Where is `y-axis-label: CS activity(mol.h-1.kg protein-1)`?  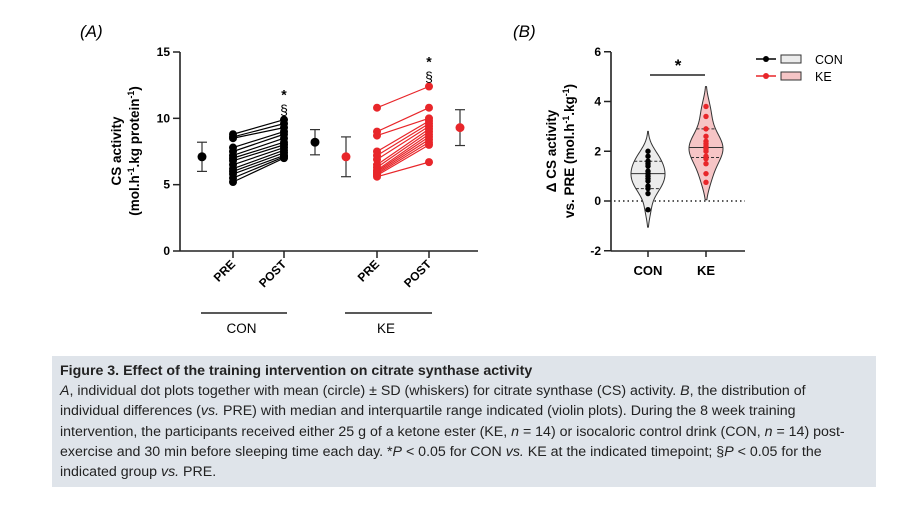
y-axis-label: CS activity(mol.h-1.kg protein-1) is located at coordinates (125, 151).